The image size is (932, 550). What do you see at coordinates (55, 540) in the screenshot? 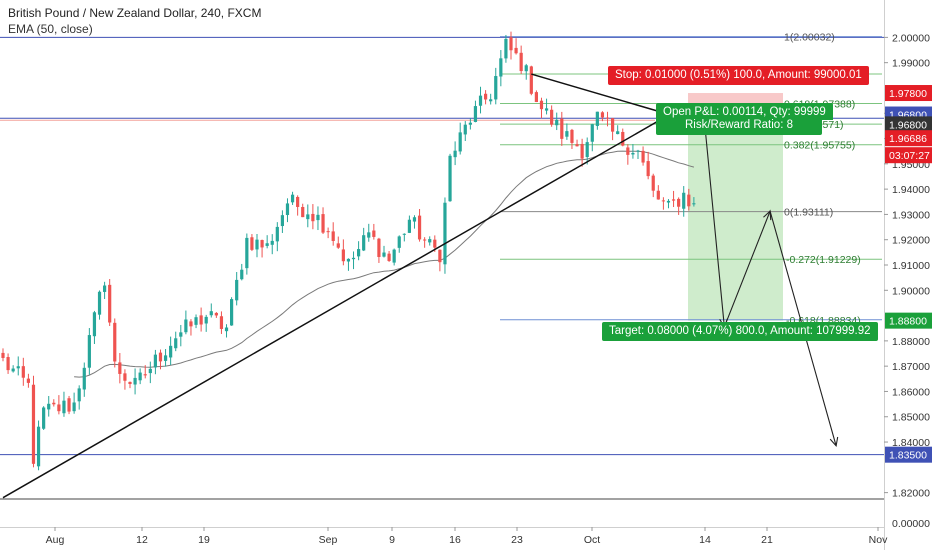
I see `time-tick-label: Aug` at bounding box center [55, 540].